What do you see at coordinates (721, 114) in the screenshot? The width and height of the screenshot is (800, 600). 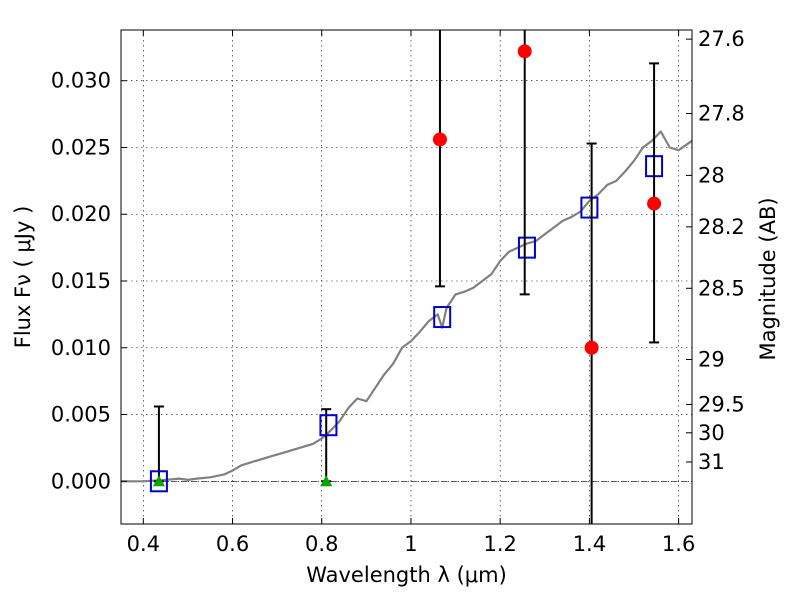 I see `right-tick-label: 27.8` at bounding box center [721, 114].